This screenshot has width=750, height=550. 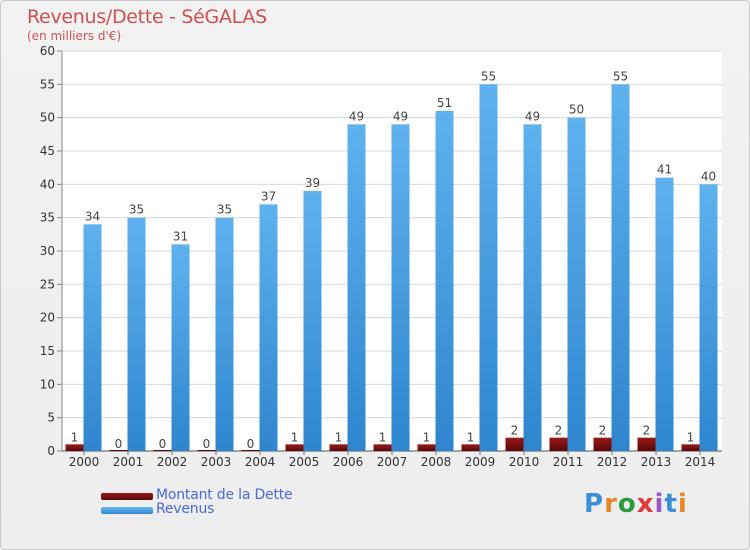 What do you see at coordinates (382, 447) in the screenshot?
I see `bar-dette-2007` at bounding box center [382, 447].